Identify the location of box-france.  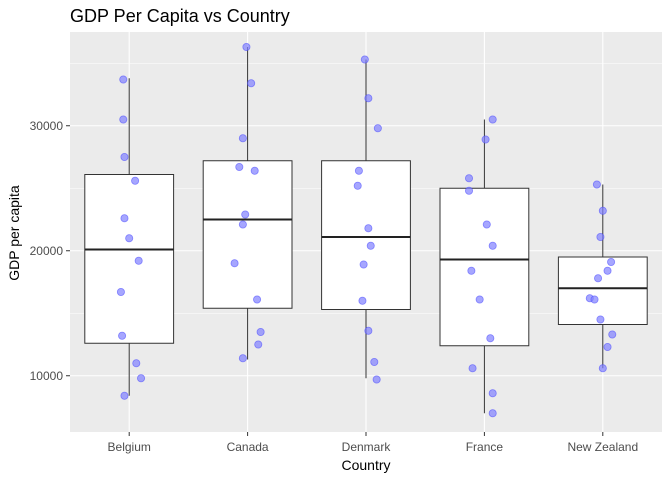
(484, 266).